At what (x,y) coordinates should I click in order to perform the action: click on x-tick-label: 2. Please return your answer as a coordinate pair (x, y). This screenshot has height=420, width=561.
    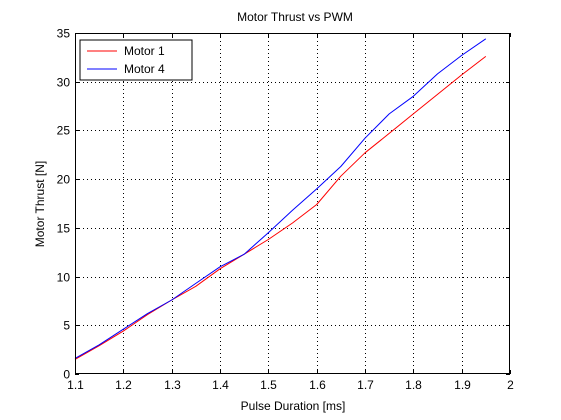
    Looking at the image, I should click on (510, 385).